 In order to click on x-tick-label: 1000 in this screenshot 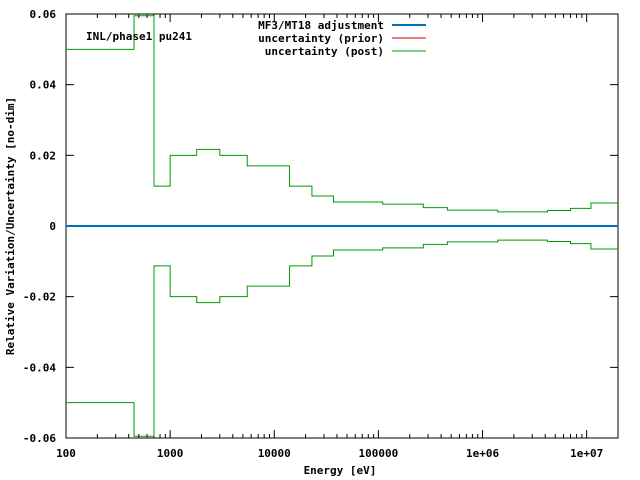, I will do `click(170, 453)`.